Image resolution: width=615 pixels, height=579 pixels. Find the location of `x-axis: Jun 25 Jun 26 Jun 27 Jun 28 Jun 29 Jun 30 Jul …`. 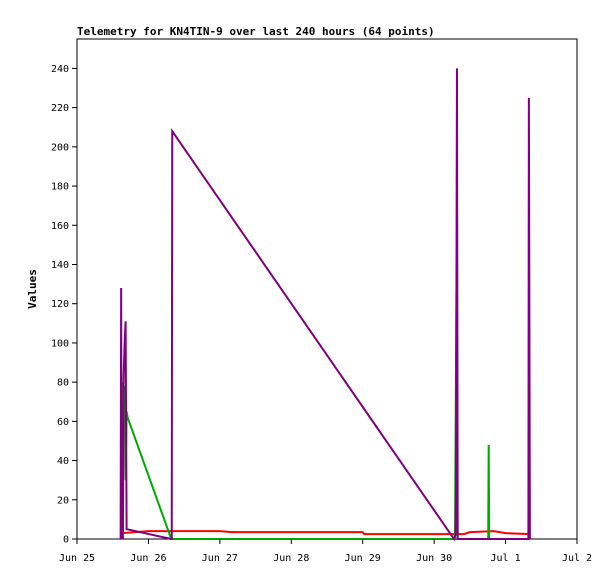

x-axis: Jun 25 Jun 26 Jun 27 Jun 28 Jun 29 Jun 30 Jul … is located at coordinates (325, 551).